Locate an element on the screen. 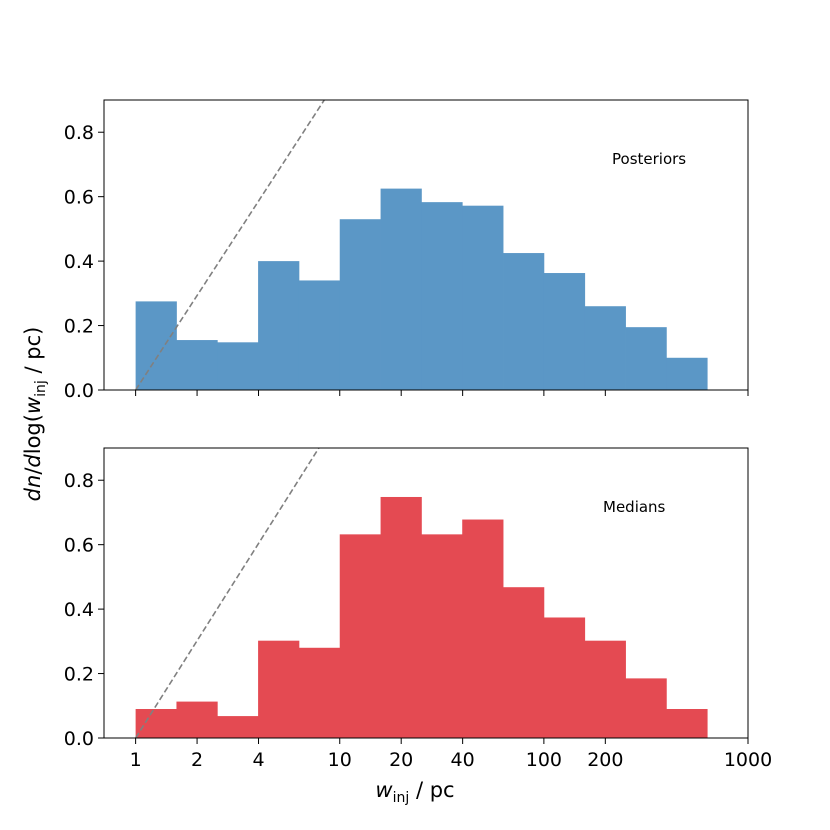 This screenshot has width=830, height=830. x-tick-label: 2 is located at coordinates (197, 760).